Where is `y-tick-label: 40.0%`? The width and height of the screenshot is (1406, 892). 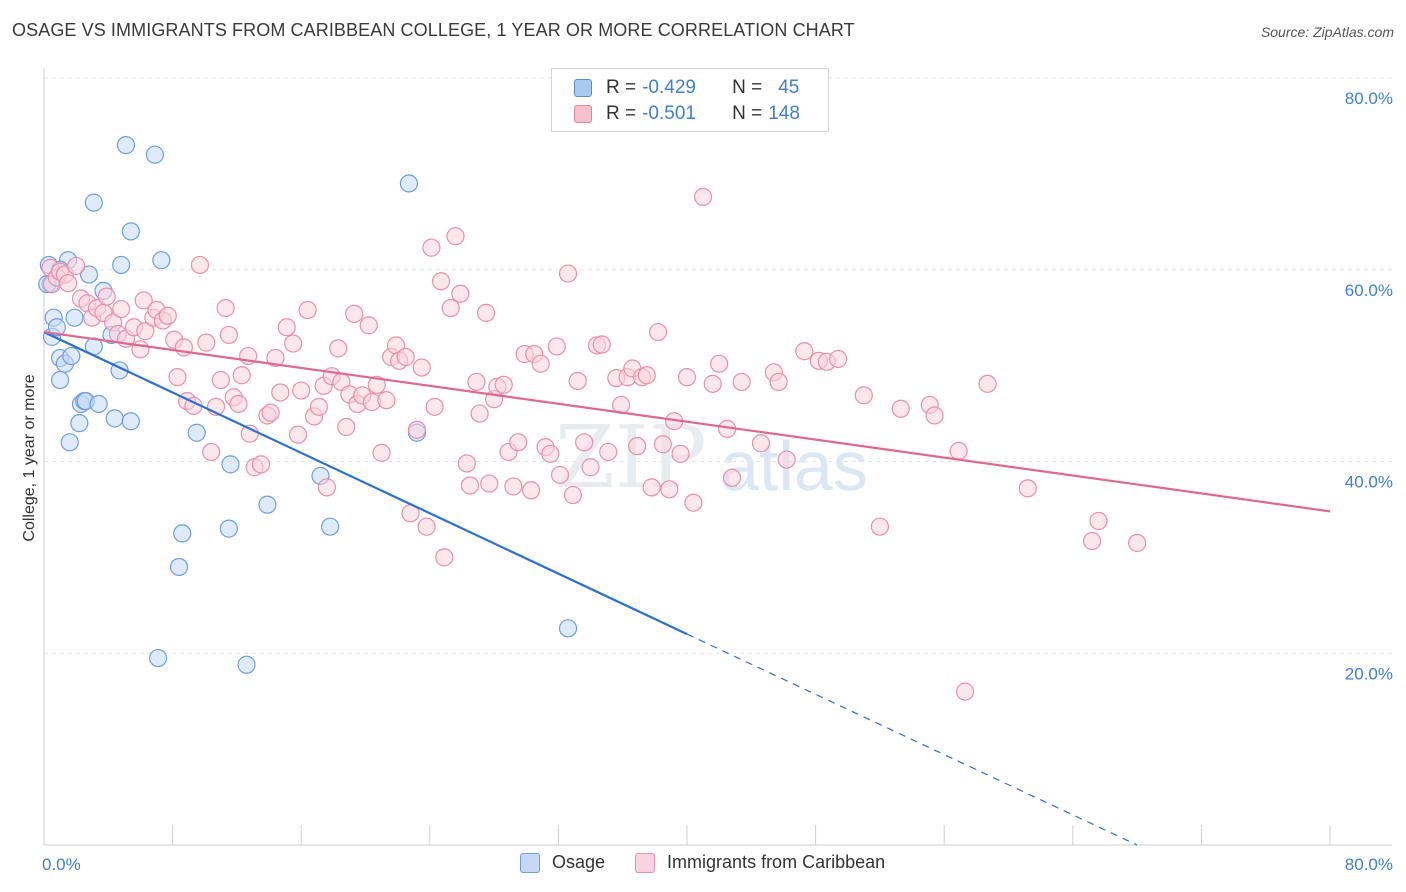 y-tick-label: 40.0% is located at coordinates (1369, 482).